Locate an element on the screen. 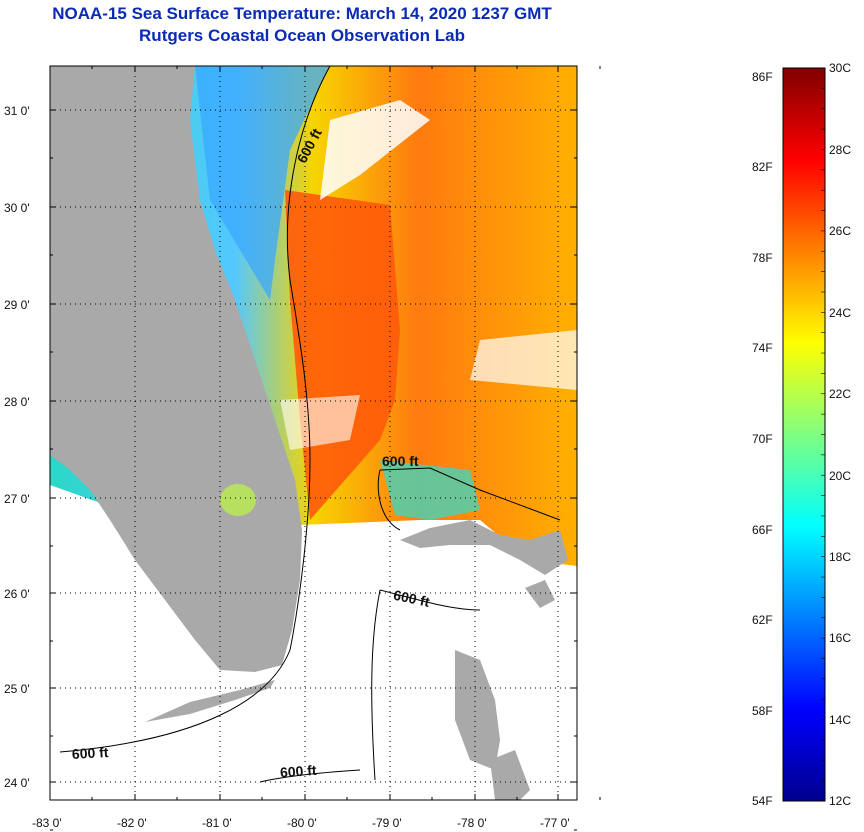 The image size is (864, 832). colorbar-c-label: 28C is located at coordinates (840, 150).